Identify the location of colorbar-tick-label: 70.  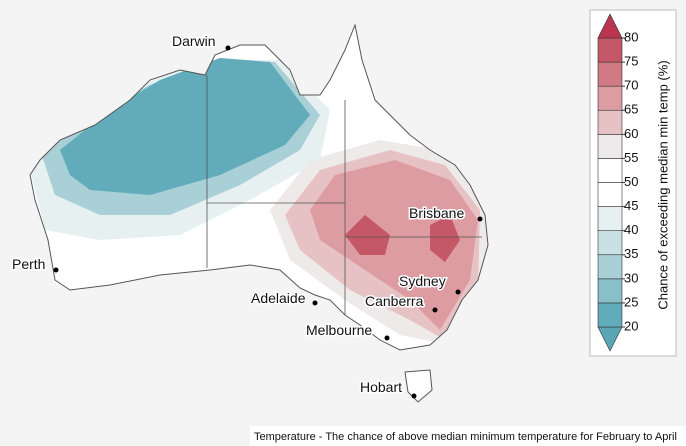
(631, 85).